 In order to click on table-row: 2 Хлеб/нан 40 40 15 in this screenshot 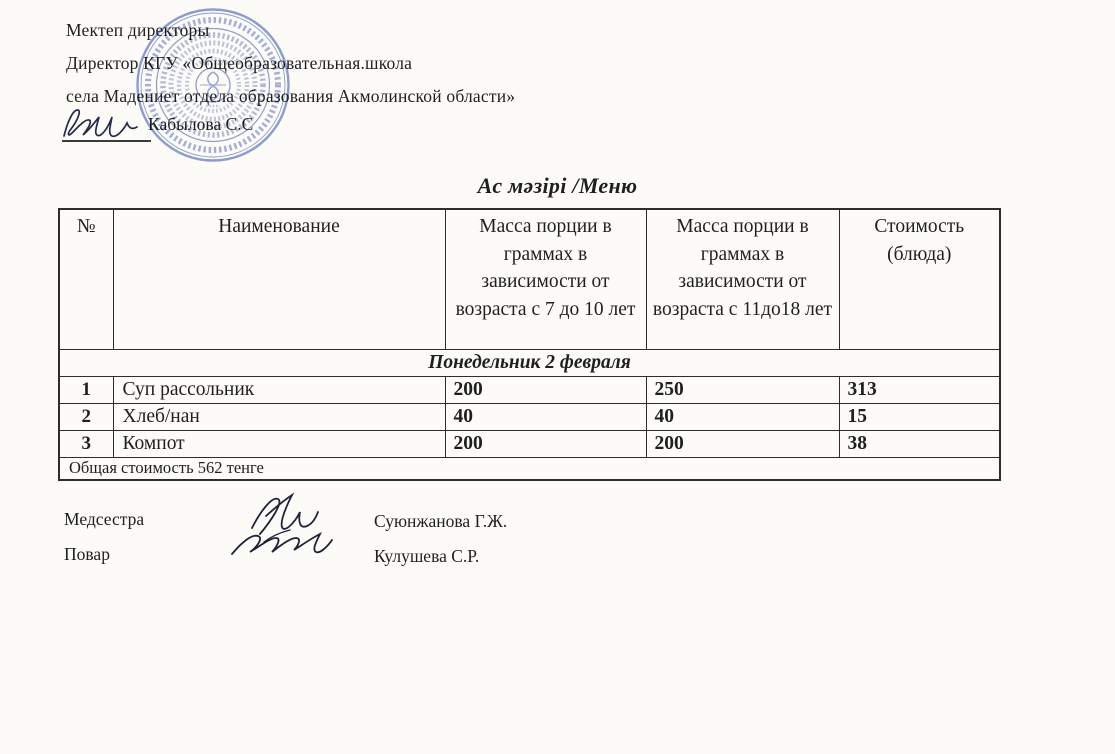, I will do `click(529, 416)`.